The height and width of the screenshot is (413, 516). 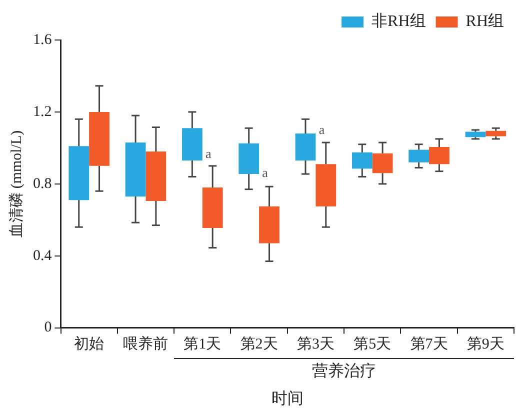 I want to click on x-tick-label: 第2天, so click(x=259, y=344).